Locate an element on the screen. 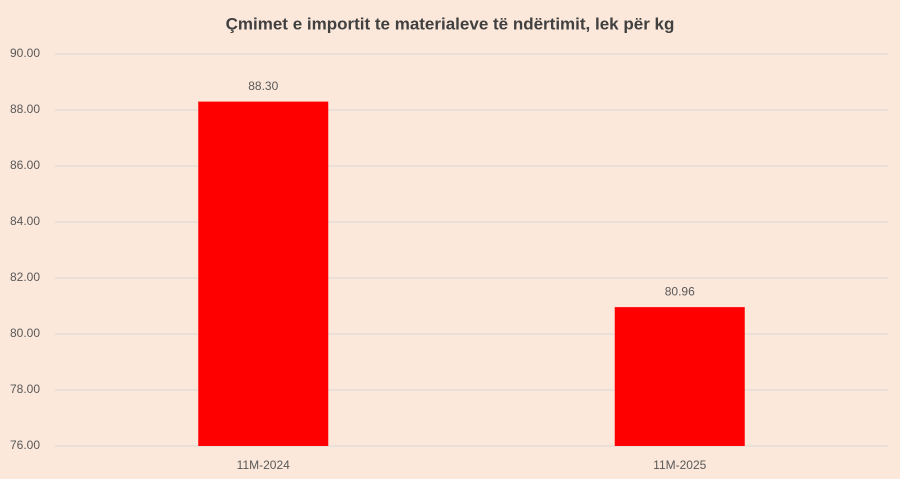 The height and width of the screenshot is (479, 900). y-tick-label: 86.00 is located at coordinates (25, 165).